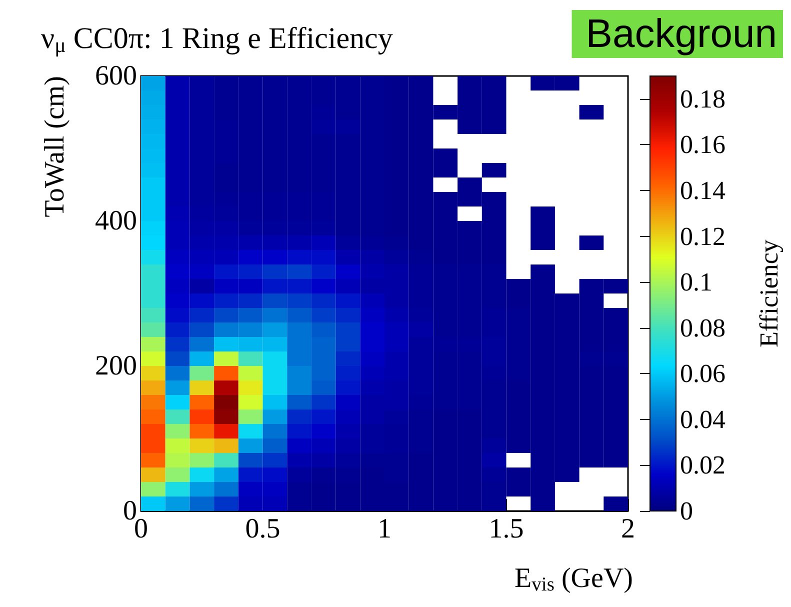 Image resolution: width=791 pixels, height=607 pixels. I want to click on x-tick-label: 2, so click(628, 529).